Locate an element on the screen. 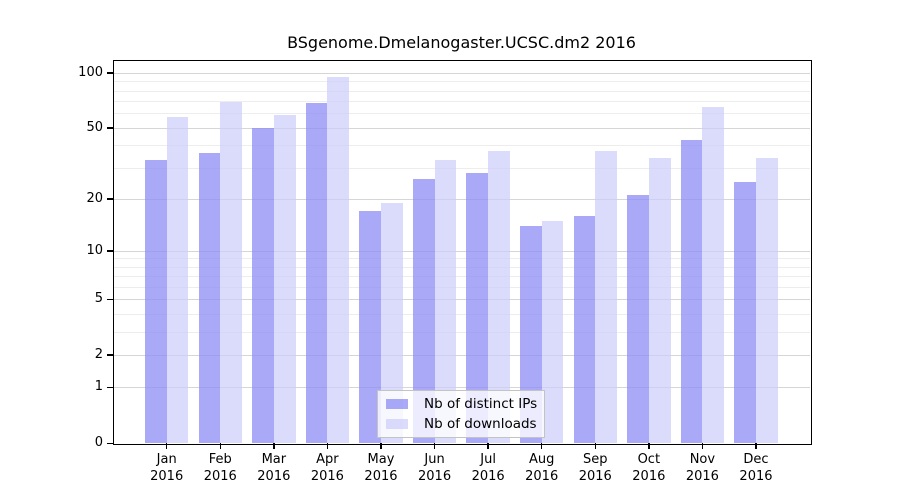 This screenshot has height=500, width=900. x-axis-tick-label: Feb 2016 is located at coordinates (220, 468).